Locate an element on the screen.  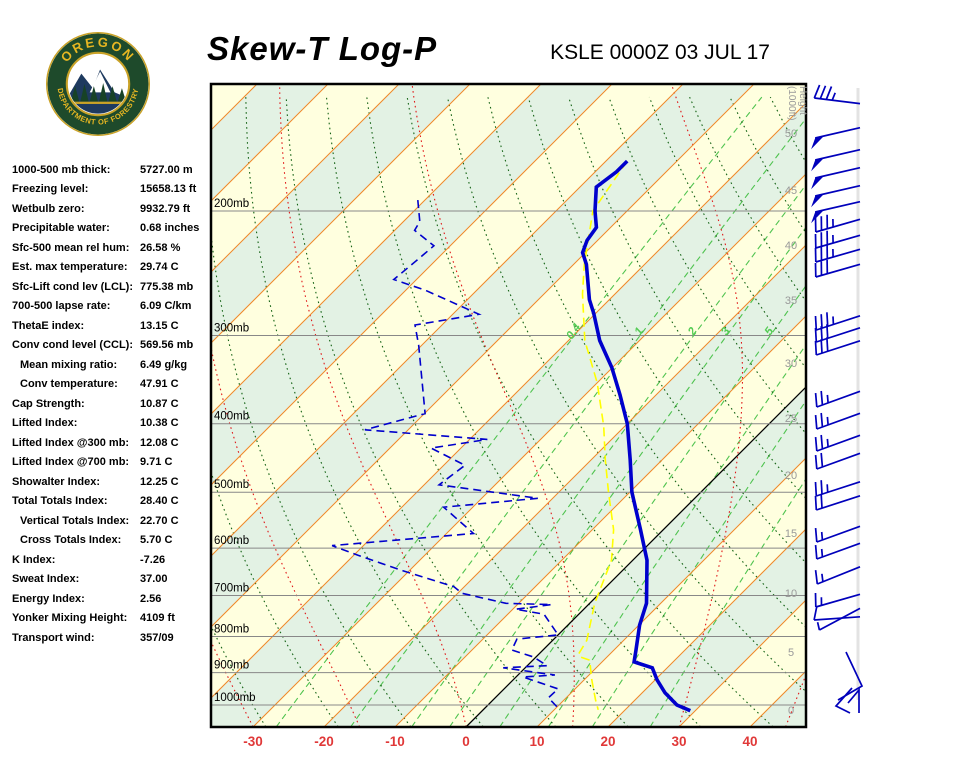
stat-value: 26.58 % is located at coordinates (160, 247).